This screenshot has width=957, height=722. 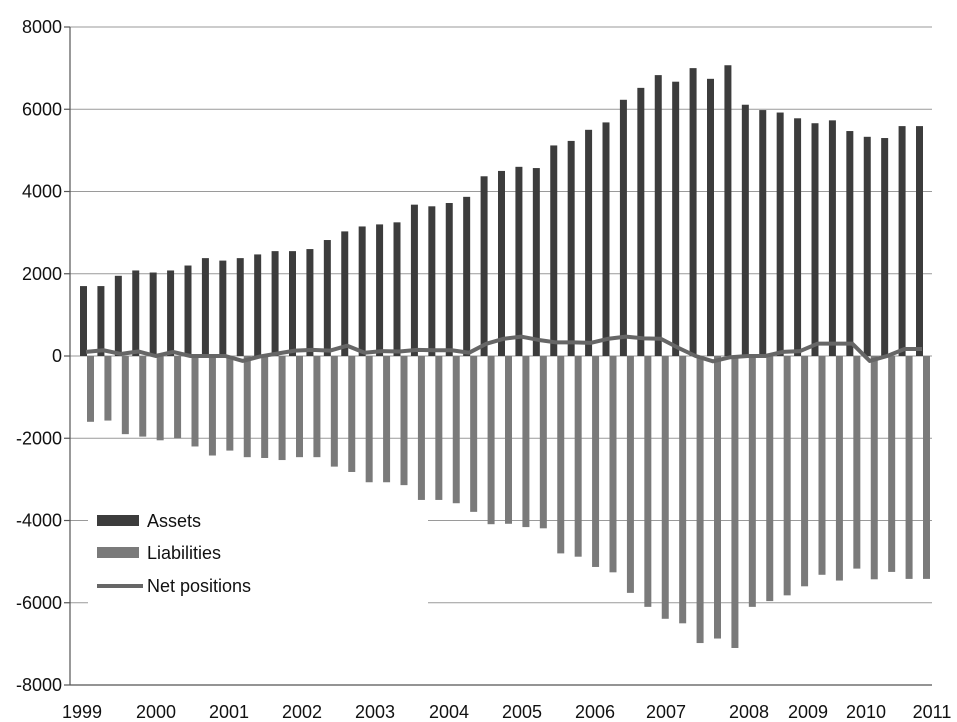 I want to click on bar-assets-2001Q1, so click(x=223, y=308).